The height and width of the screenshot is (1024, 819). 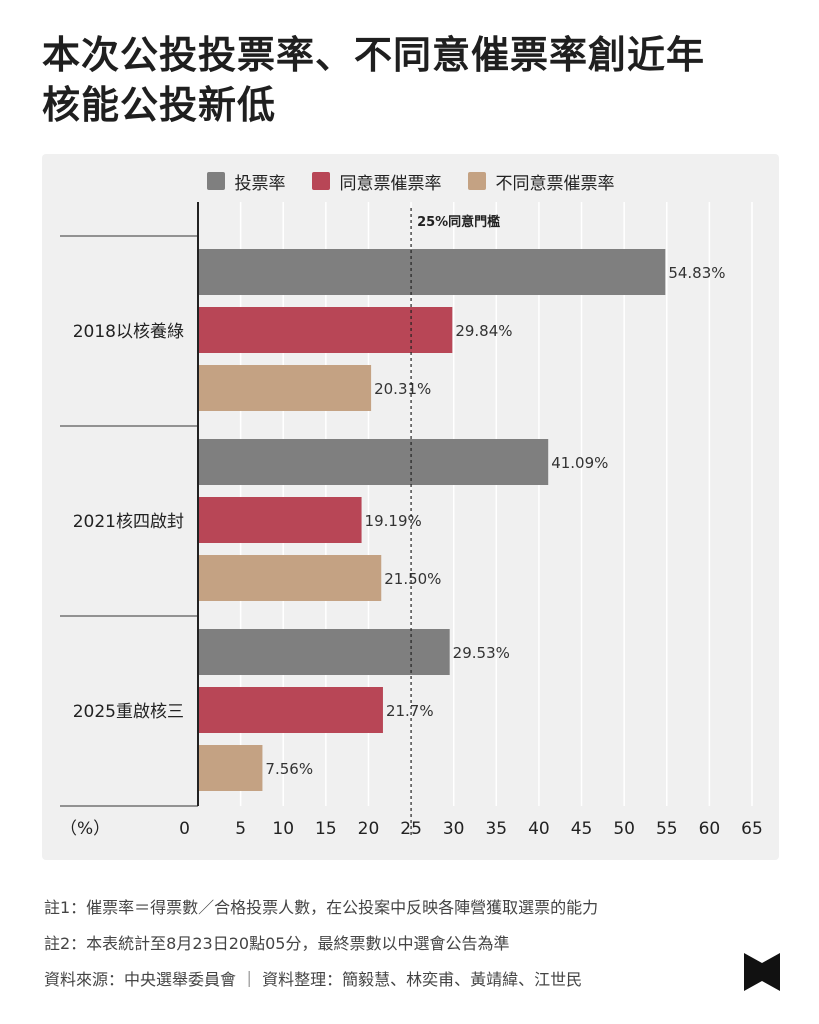 What do you see at coordinates (476, 181) in the screenshot?
I see `legend-swatch-disagree` at bounding box center [476, 181].